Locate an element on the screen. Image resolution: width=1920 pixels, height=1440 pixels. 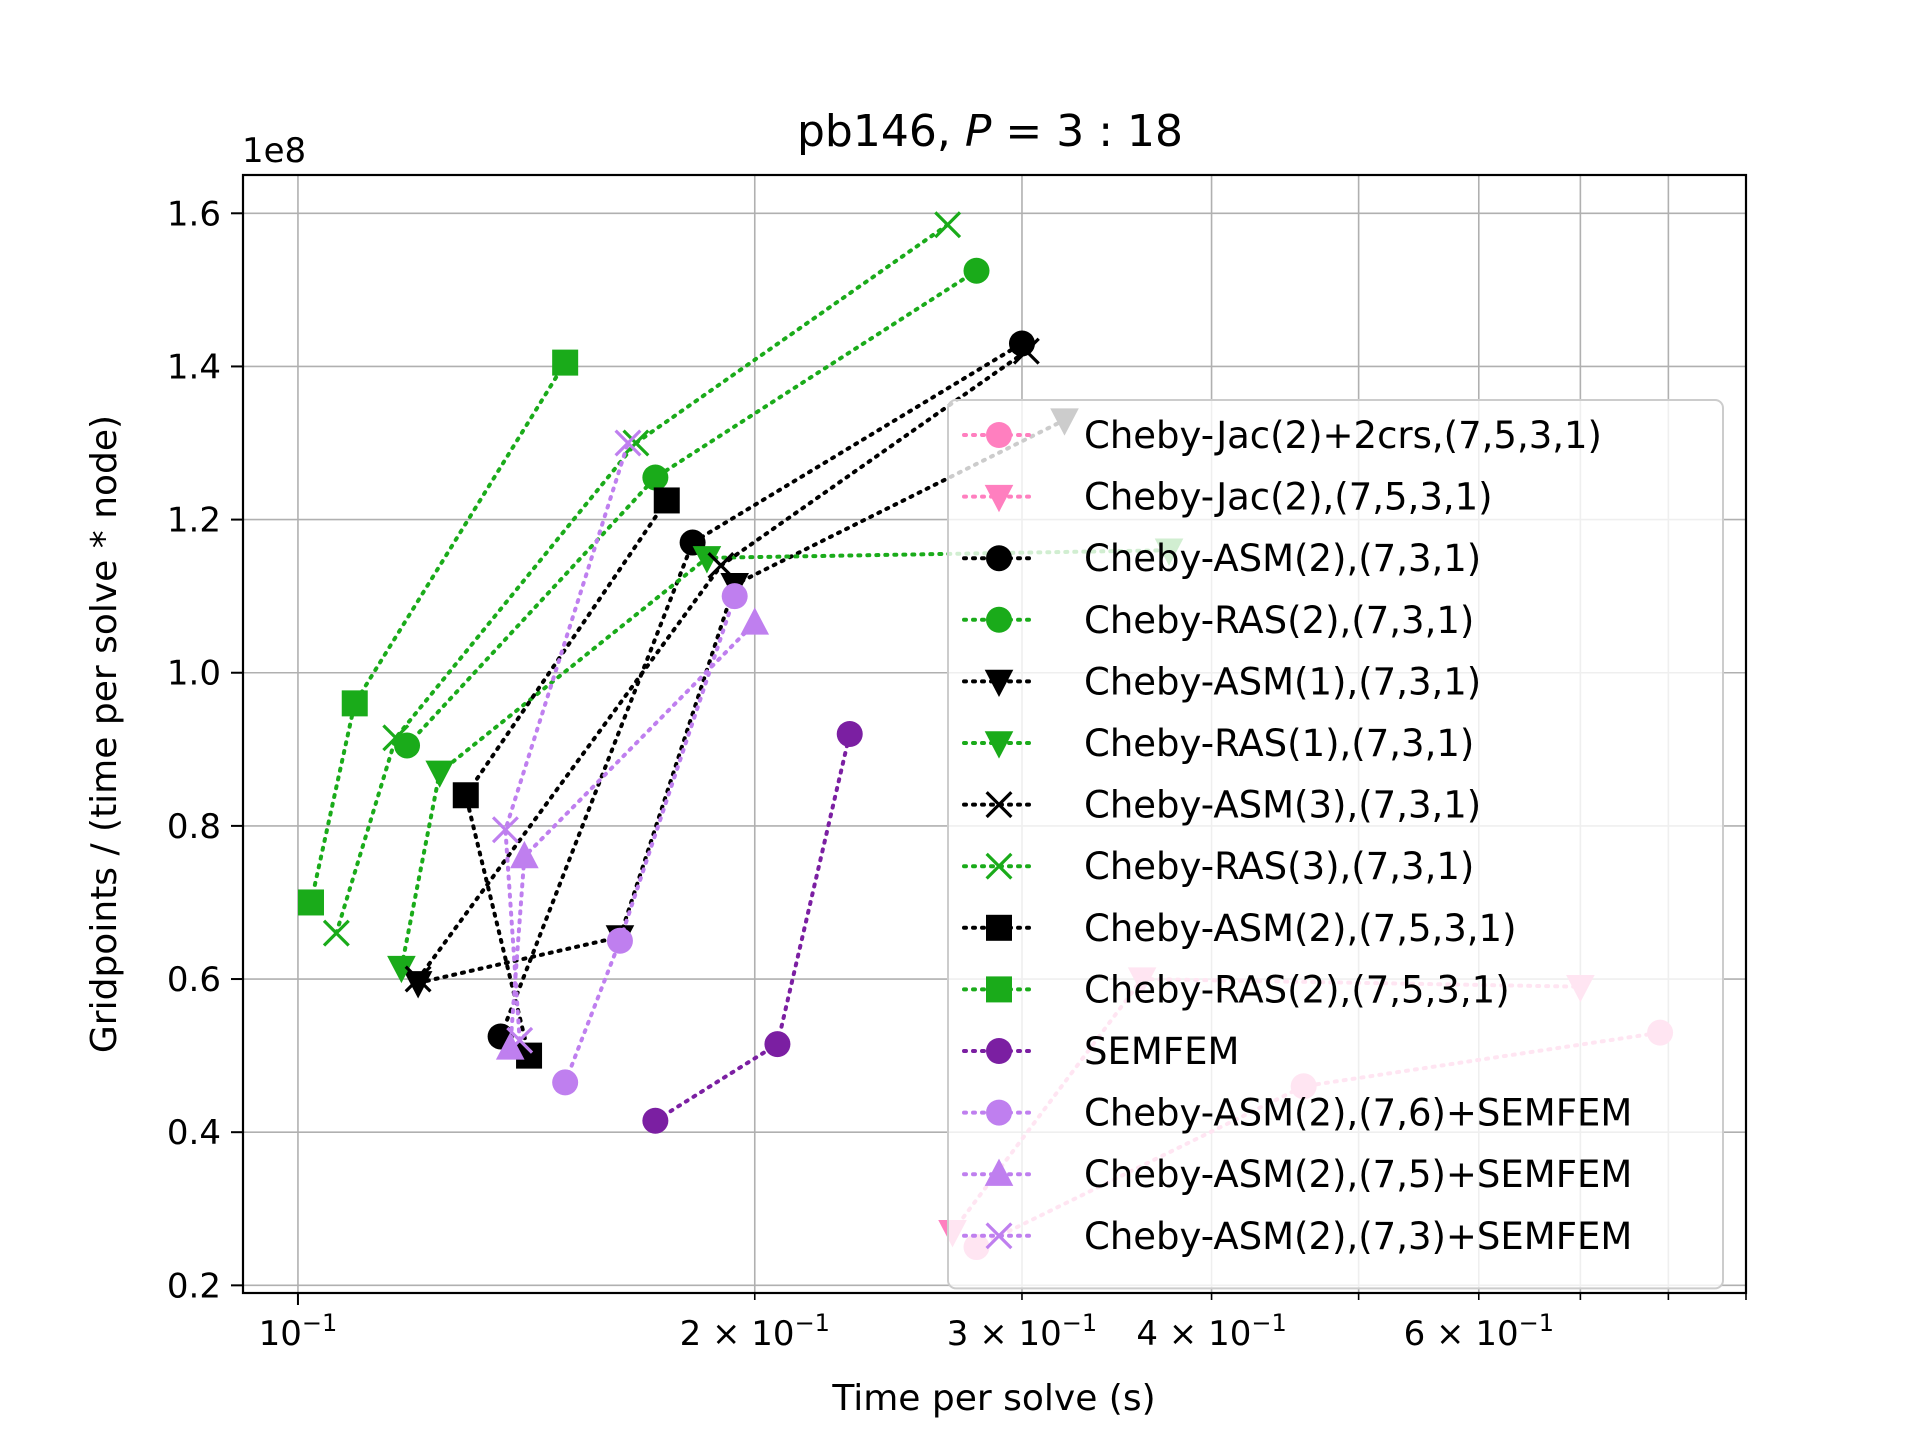
legend-entry: Cheby-RAS(1),(7,3,1) is located at coordinates (1218, 743).